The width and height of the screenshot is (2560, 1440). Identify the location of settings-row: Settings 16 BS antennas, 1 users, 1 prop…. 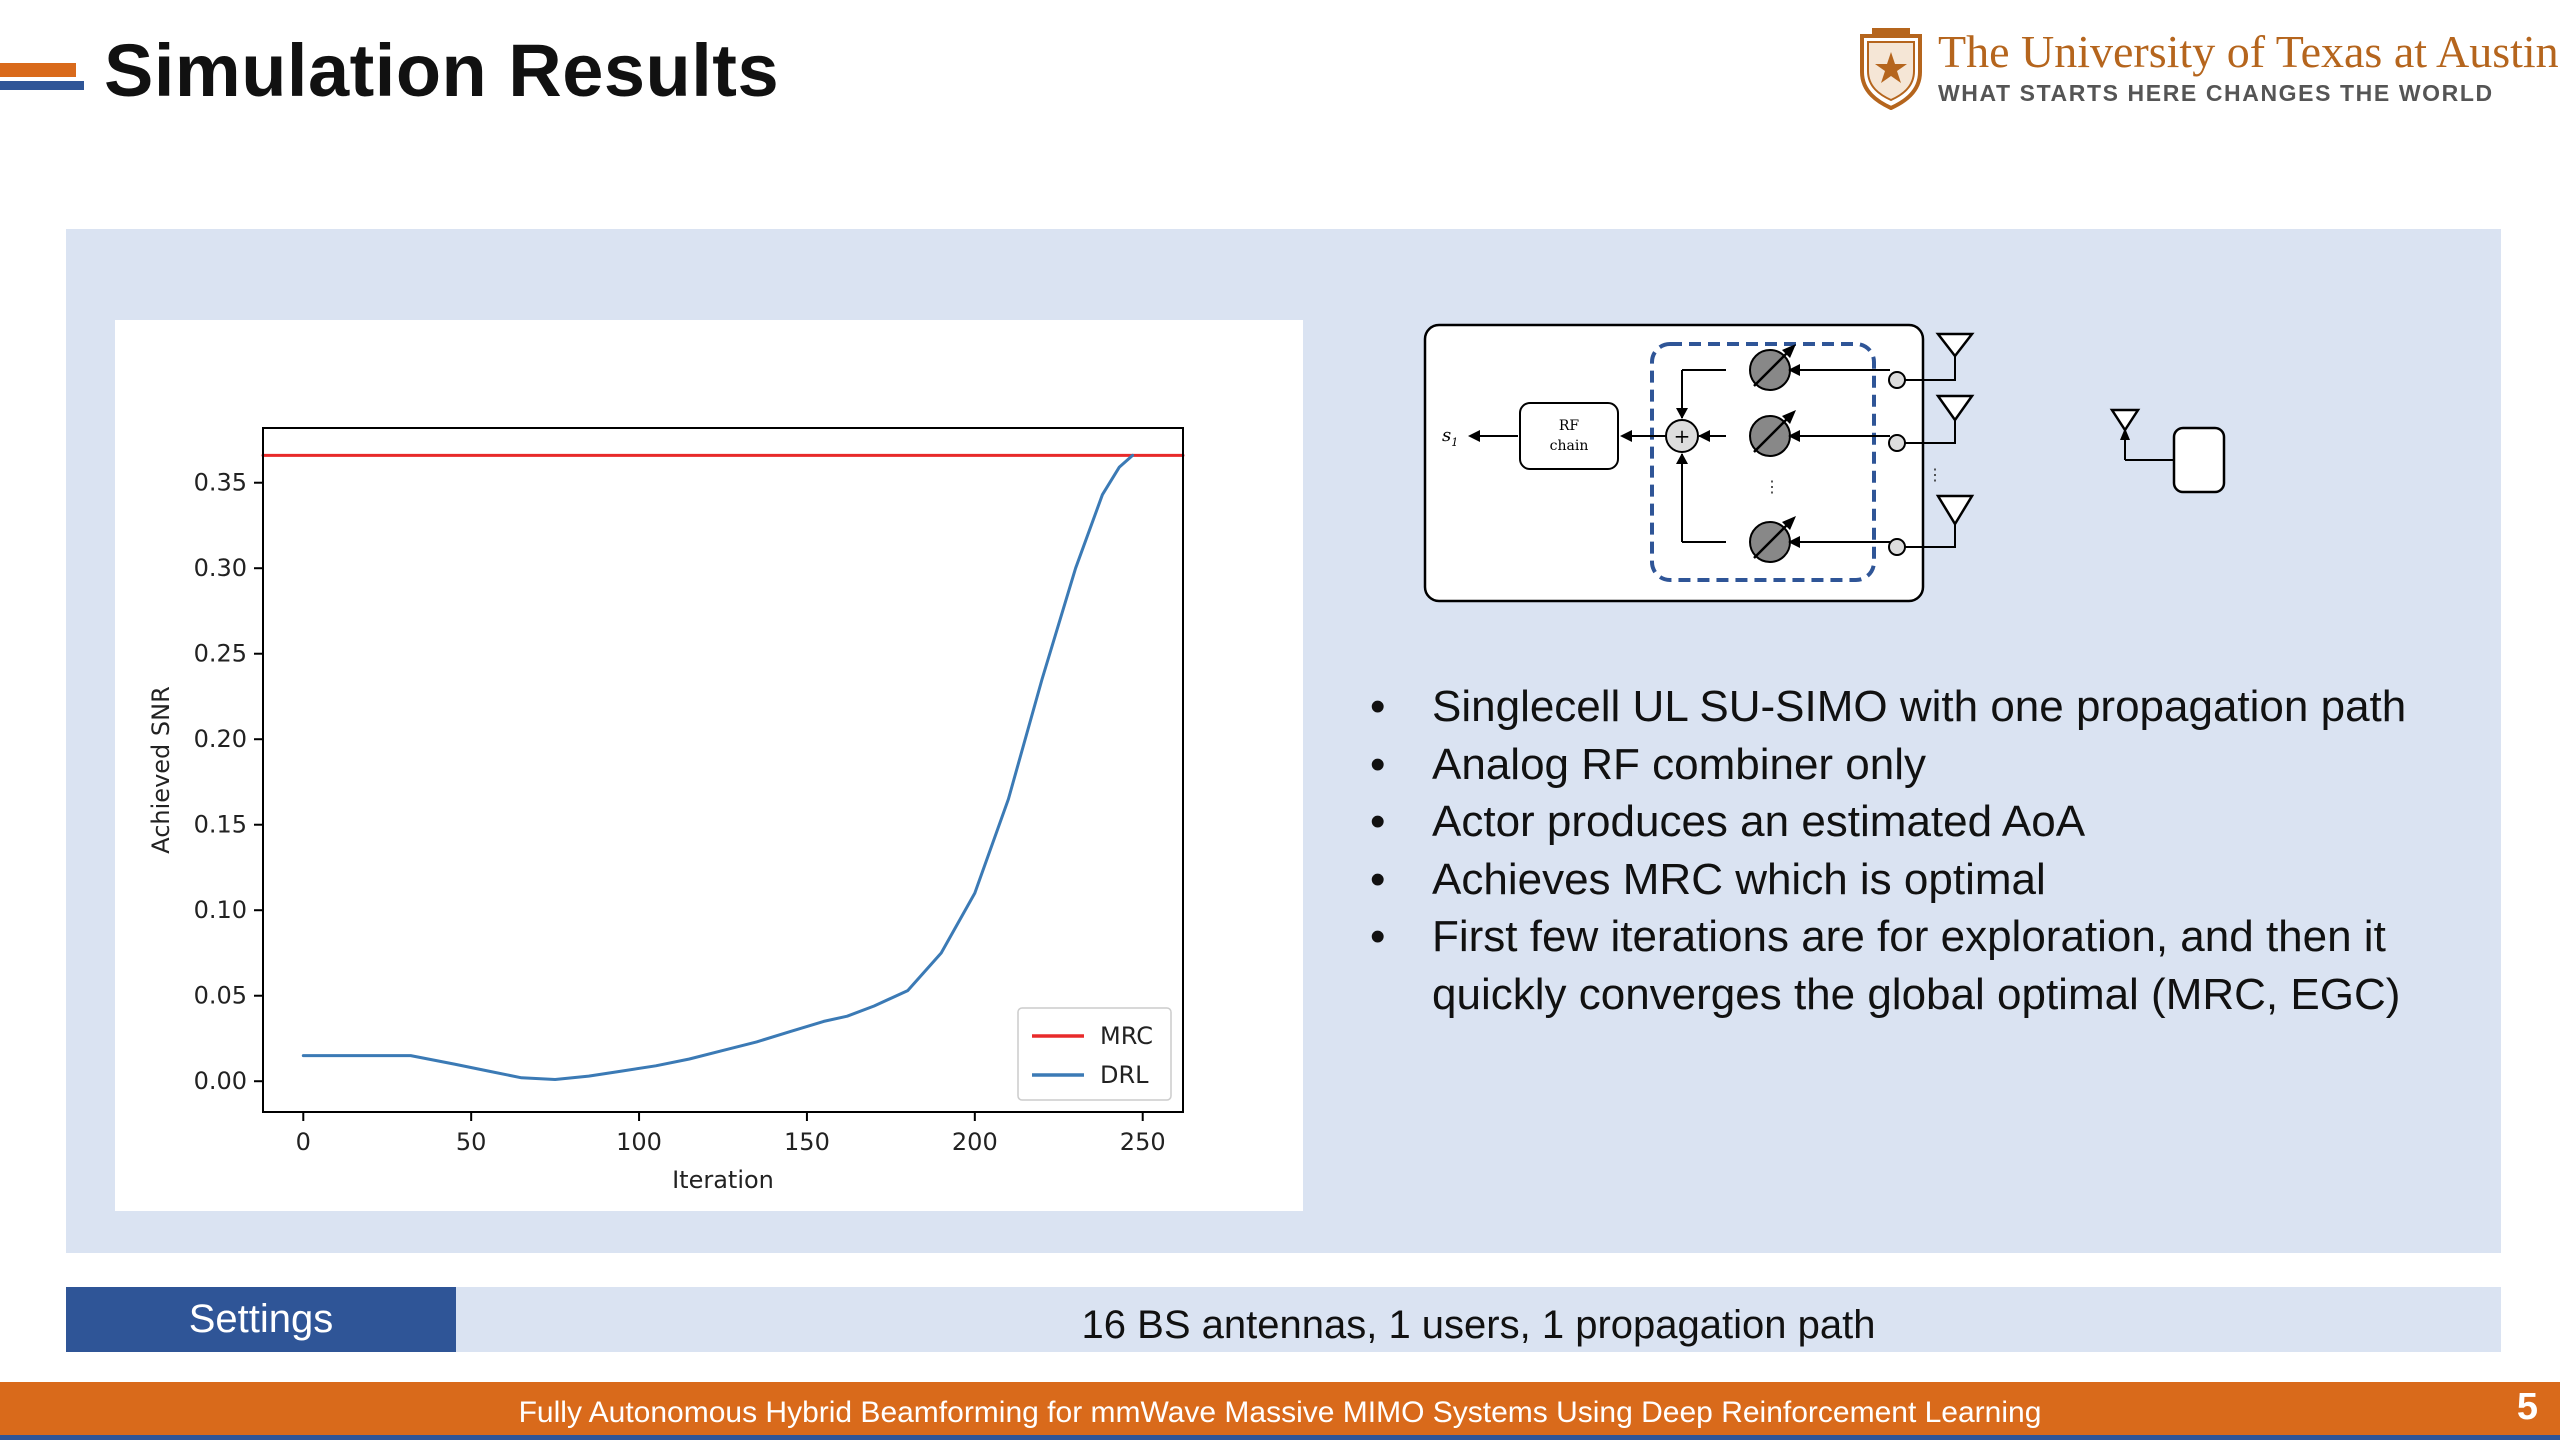
(1283, 1319).